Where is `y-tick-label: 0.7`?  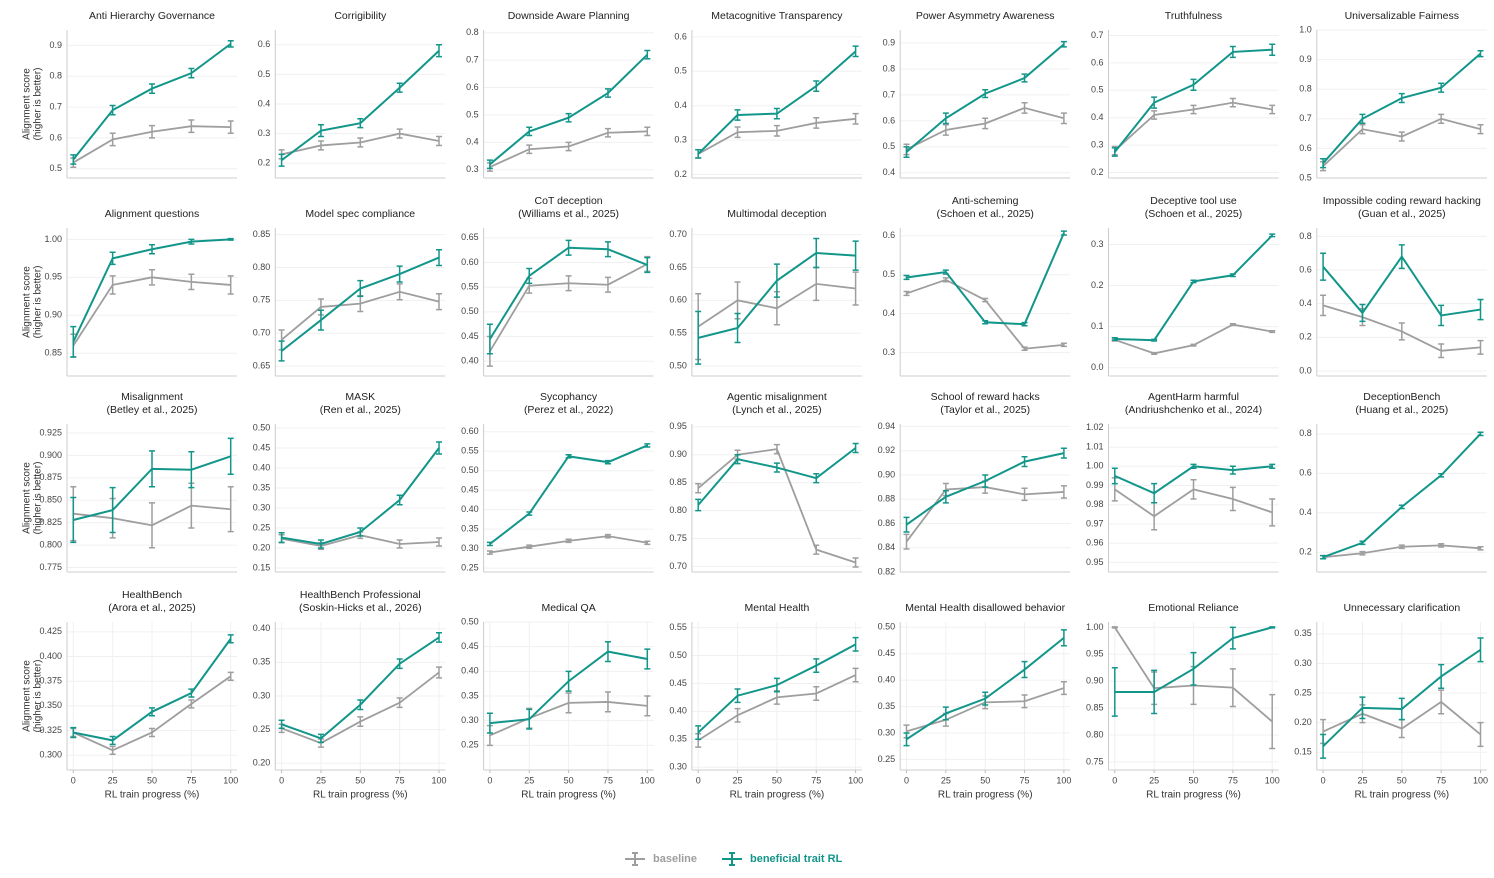 y-tick-label: 0.7 is located at coordinates (889, 94).